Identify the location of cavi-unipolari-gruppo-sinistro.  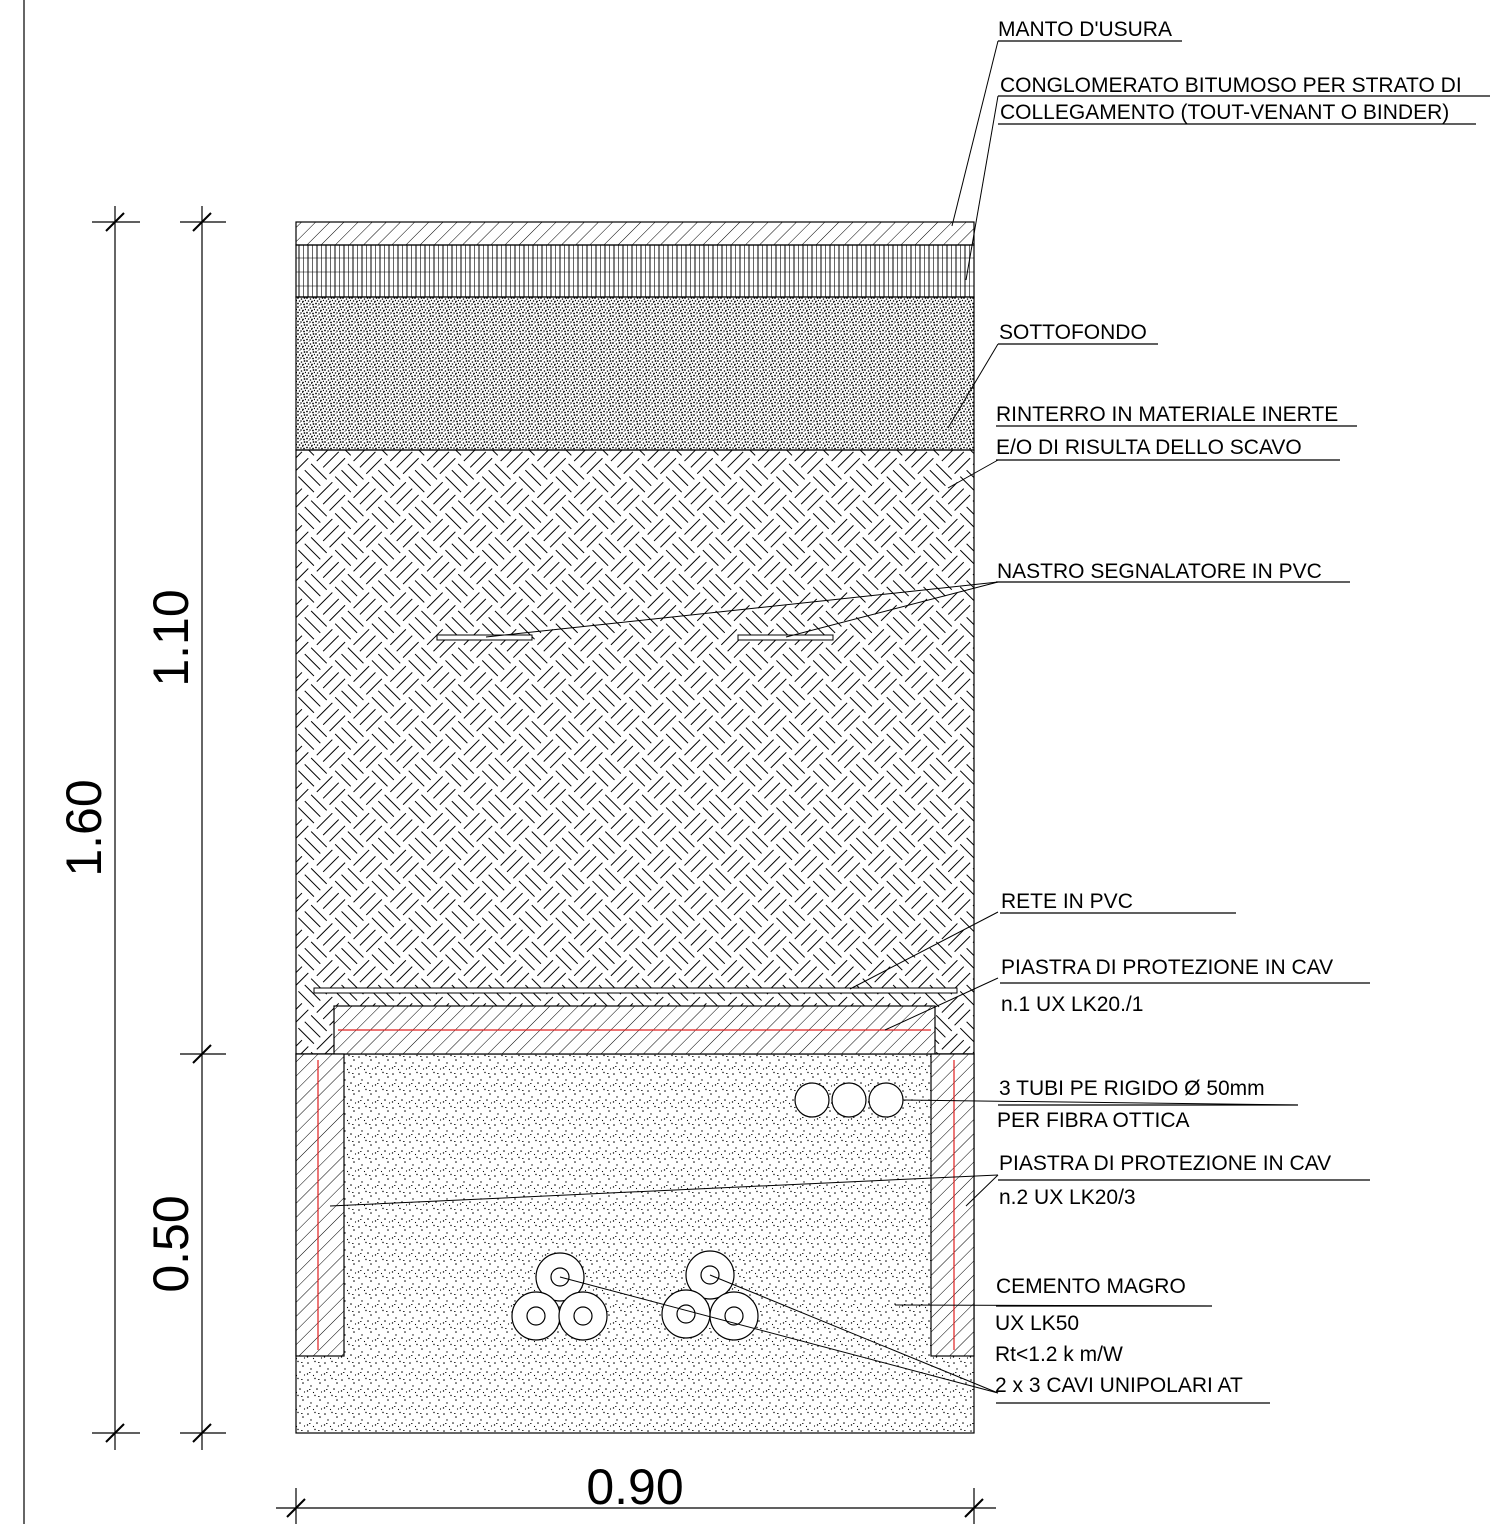
(559, 1296).